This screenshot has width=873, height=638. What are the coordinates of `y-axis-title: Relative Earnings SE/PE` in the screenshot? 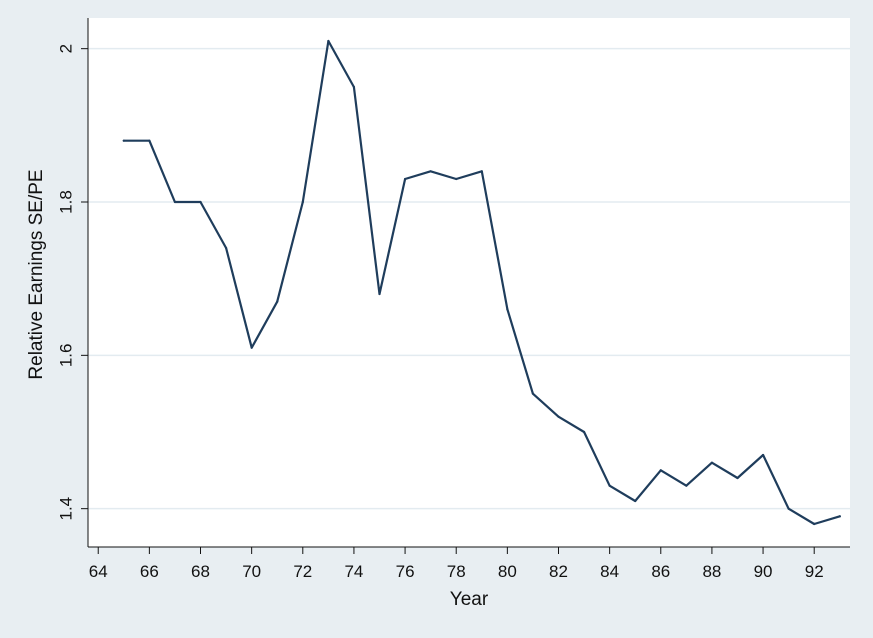 It's located at (36, 274).